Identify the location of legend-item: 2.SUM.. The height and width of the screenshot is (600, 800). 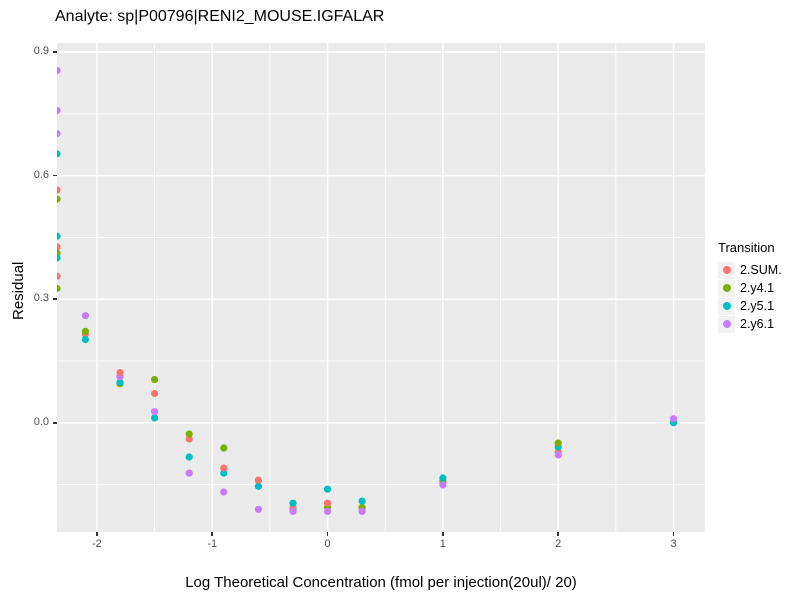
(750, 270).